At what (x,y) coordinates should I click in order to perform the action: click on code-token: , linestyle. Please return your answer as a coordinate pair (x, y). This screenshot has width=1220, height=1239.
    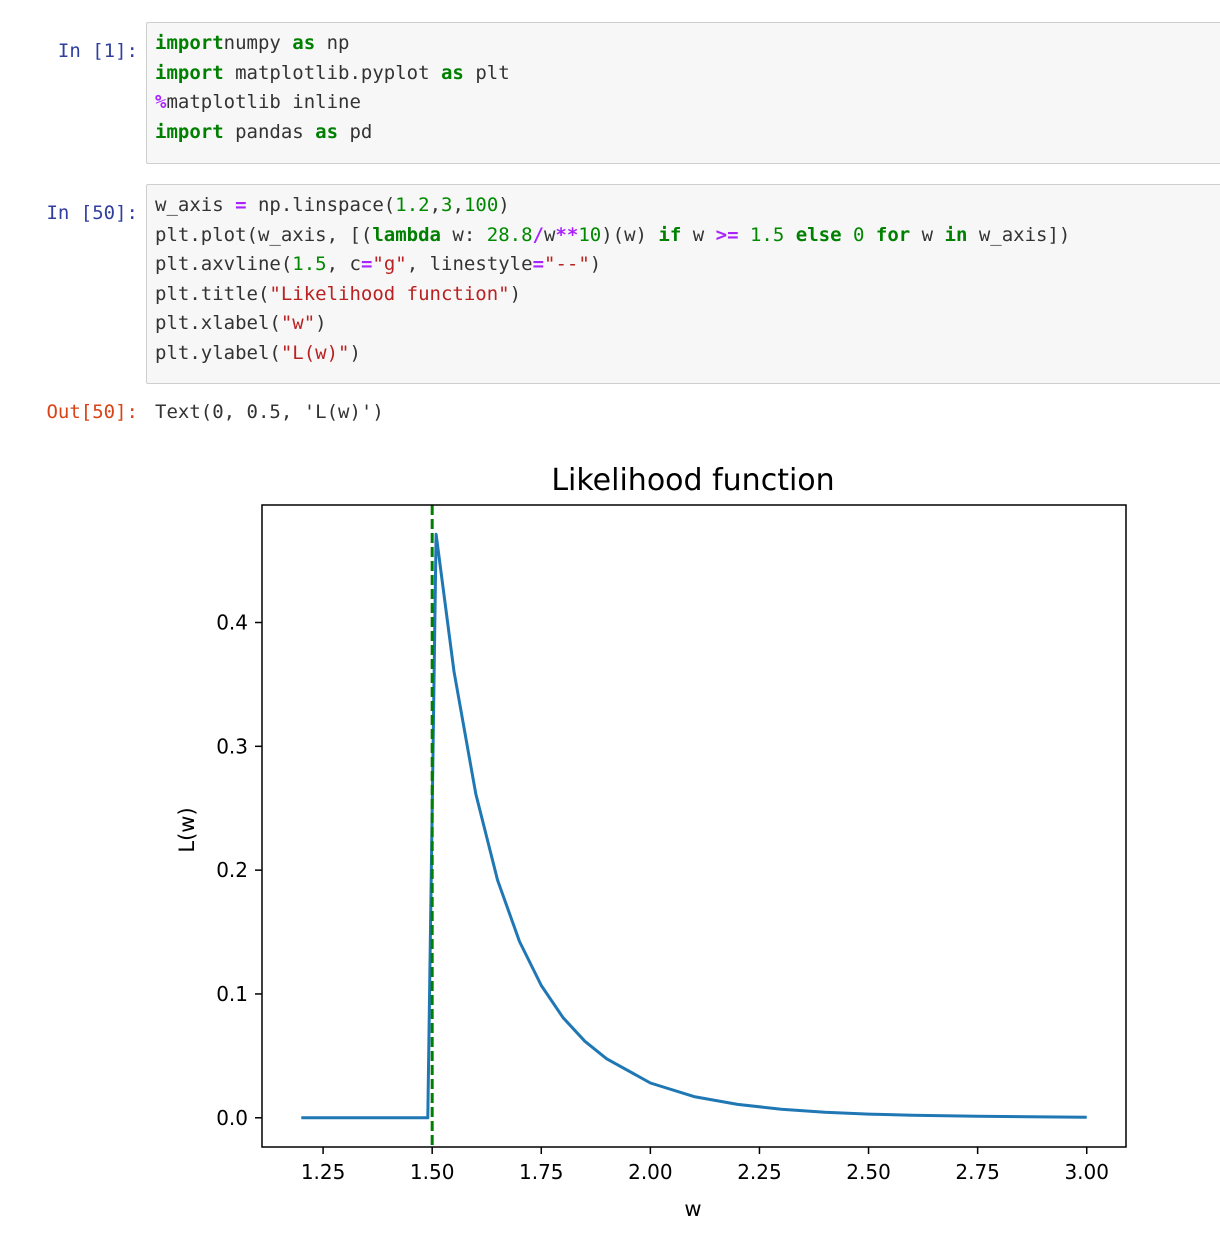
    Looking at the image, I should click on (469, 264).